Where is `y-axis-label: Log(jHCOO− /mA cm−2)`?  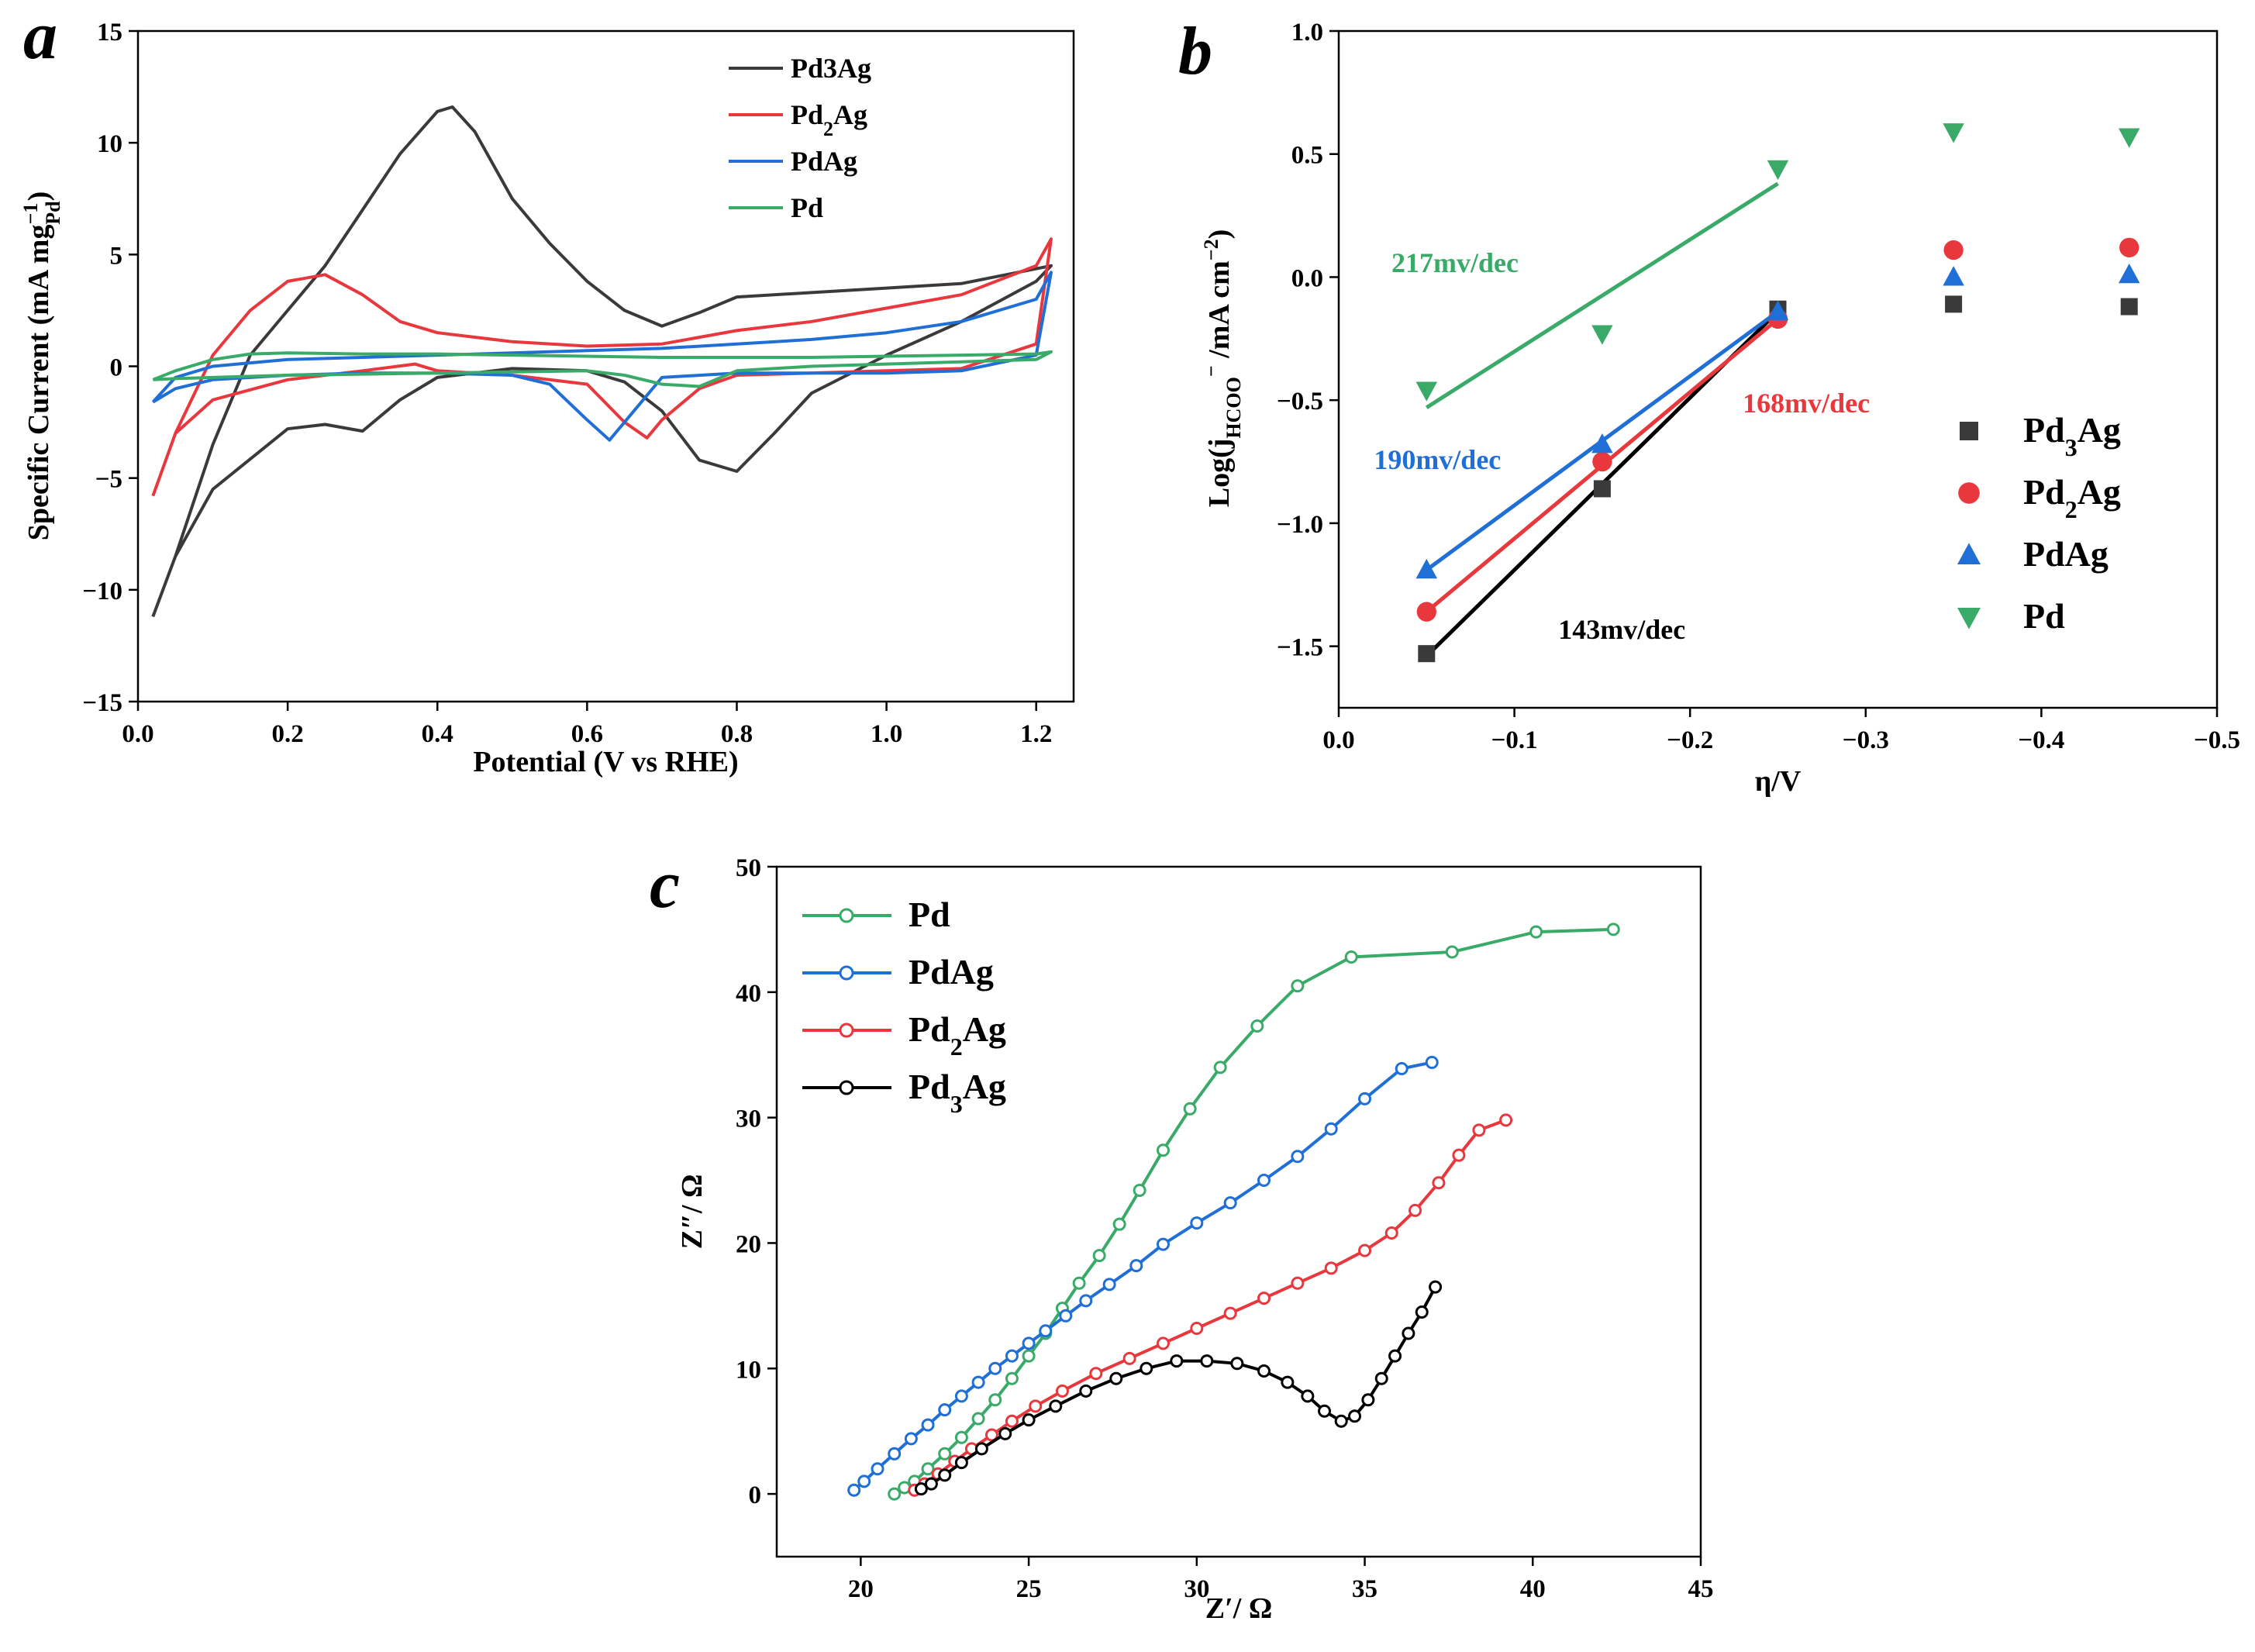
y-axis-label: Log(jHCOO− /mA cm−2) is located at coordinates (1222, 368).